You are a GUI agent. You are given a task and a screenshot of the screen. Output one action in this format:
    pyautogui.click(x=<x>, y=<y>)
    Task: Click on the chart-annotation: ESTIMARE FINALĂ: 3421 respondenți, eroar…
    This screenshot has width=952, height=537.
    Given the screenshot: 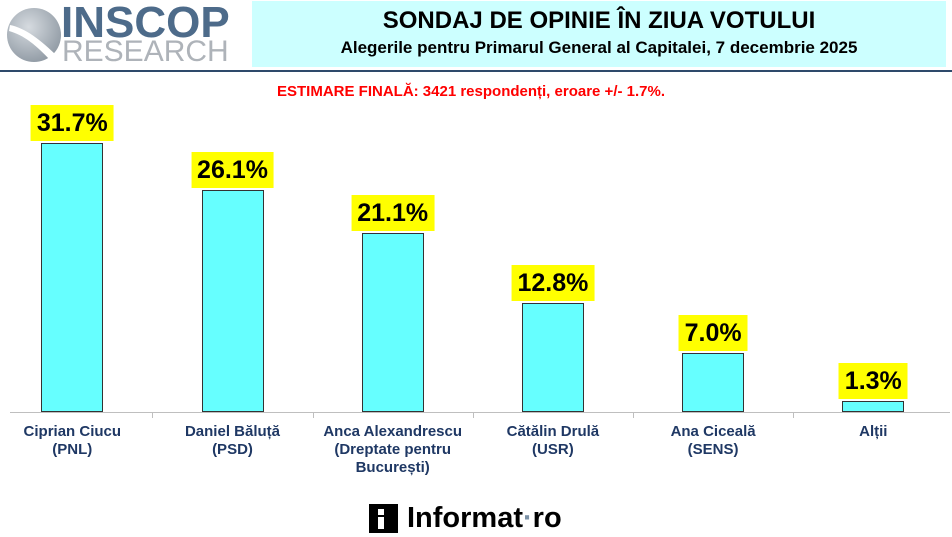 What is the action you would take?
    pyautogui.click(x=470, y=91)
    